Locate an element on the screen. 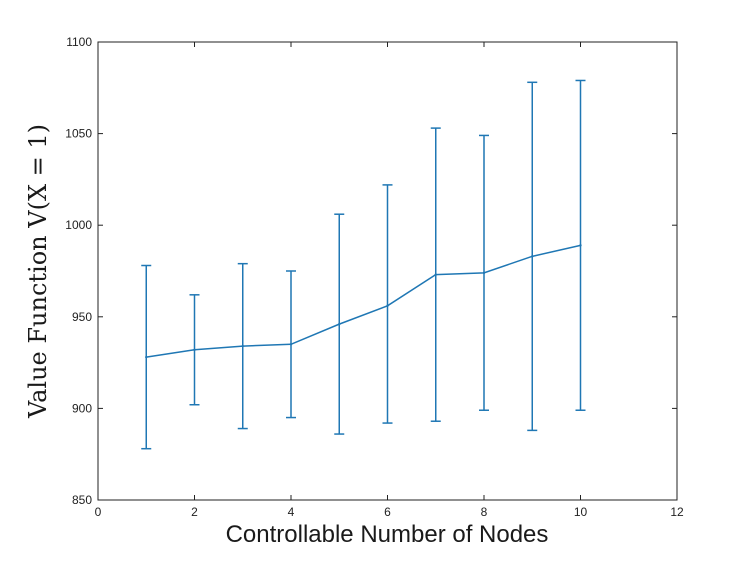  y-tick-label: 1050 is located at coordinates (78, 134).